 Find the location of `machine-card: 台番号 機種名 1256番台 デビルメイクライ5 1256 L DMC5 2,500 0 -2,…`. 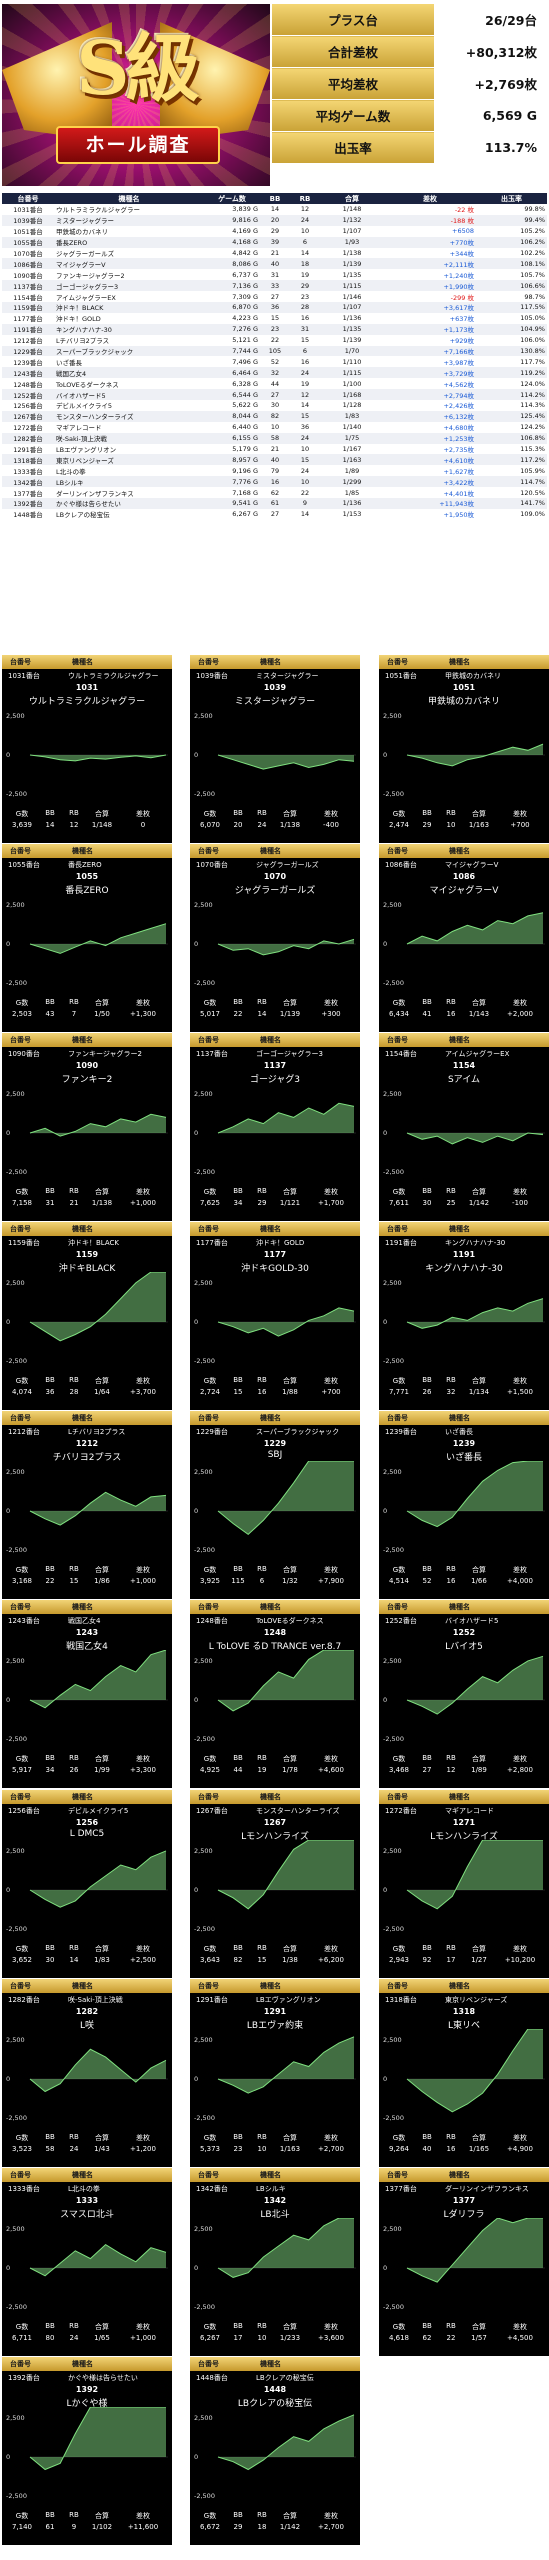

machine-card: 台番号 機種名 1256番台 デビルメイクライ5 1256 L DMC5 2,500 0 -2,… is located at coordinates (87, 1884).